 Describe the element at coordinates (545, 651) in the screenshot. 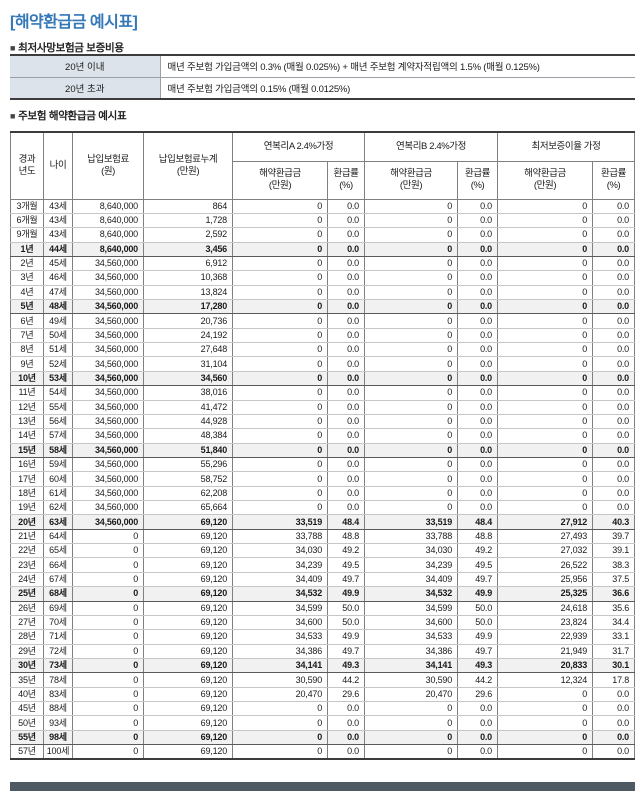

I see `table-cell: 21,949` at that location.